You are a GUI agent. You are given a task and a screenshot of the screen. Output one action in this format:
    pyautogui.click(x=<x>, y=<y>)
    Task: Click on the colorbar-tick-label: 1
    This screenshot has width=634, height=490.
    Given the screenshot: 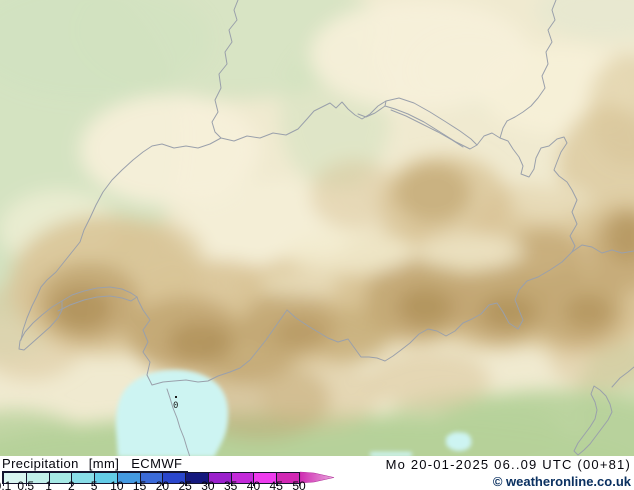 What is the action you would take?
    pyautogui.click(x=48, y=484)
    